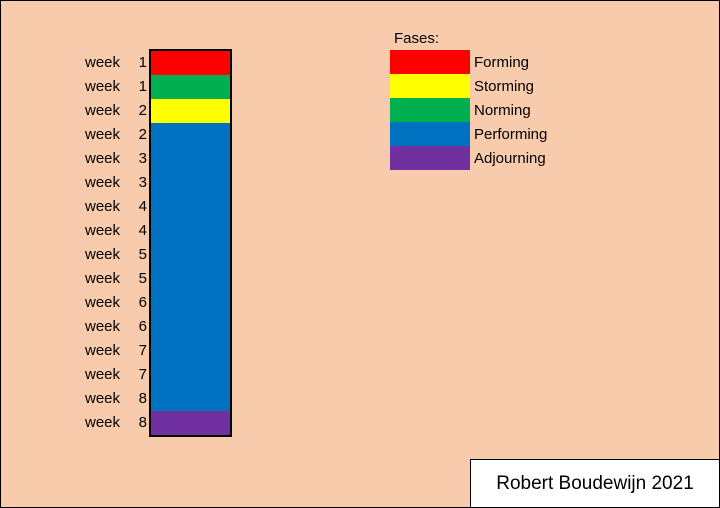  I want to click on legend-item: Norming, so click(468, 110).